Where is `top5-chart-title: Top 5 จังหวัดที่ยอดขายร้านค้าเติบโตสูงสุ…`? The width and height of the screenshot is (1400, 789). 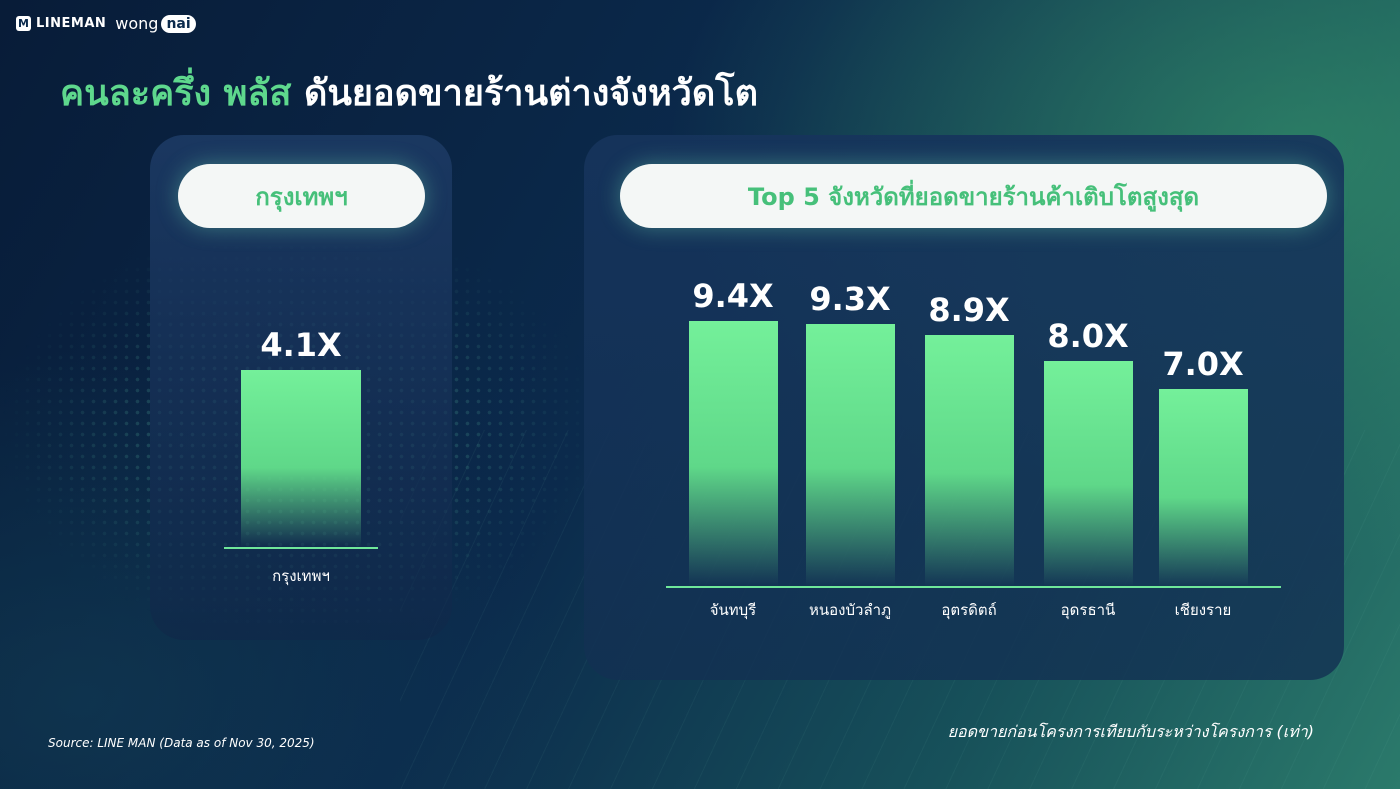 top5-chart-title: Top 5 จังหวัดที่ยอดขายร้านค้าเติบโตสูงสุ… is located at coordinates (973, 196).